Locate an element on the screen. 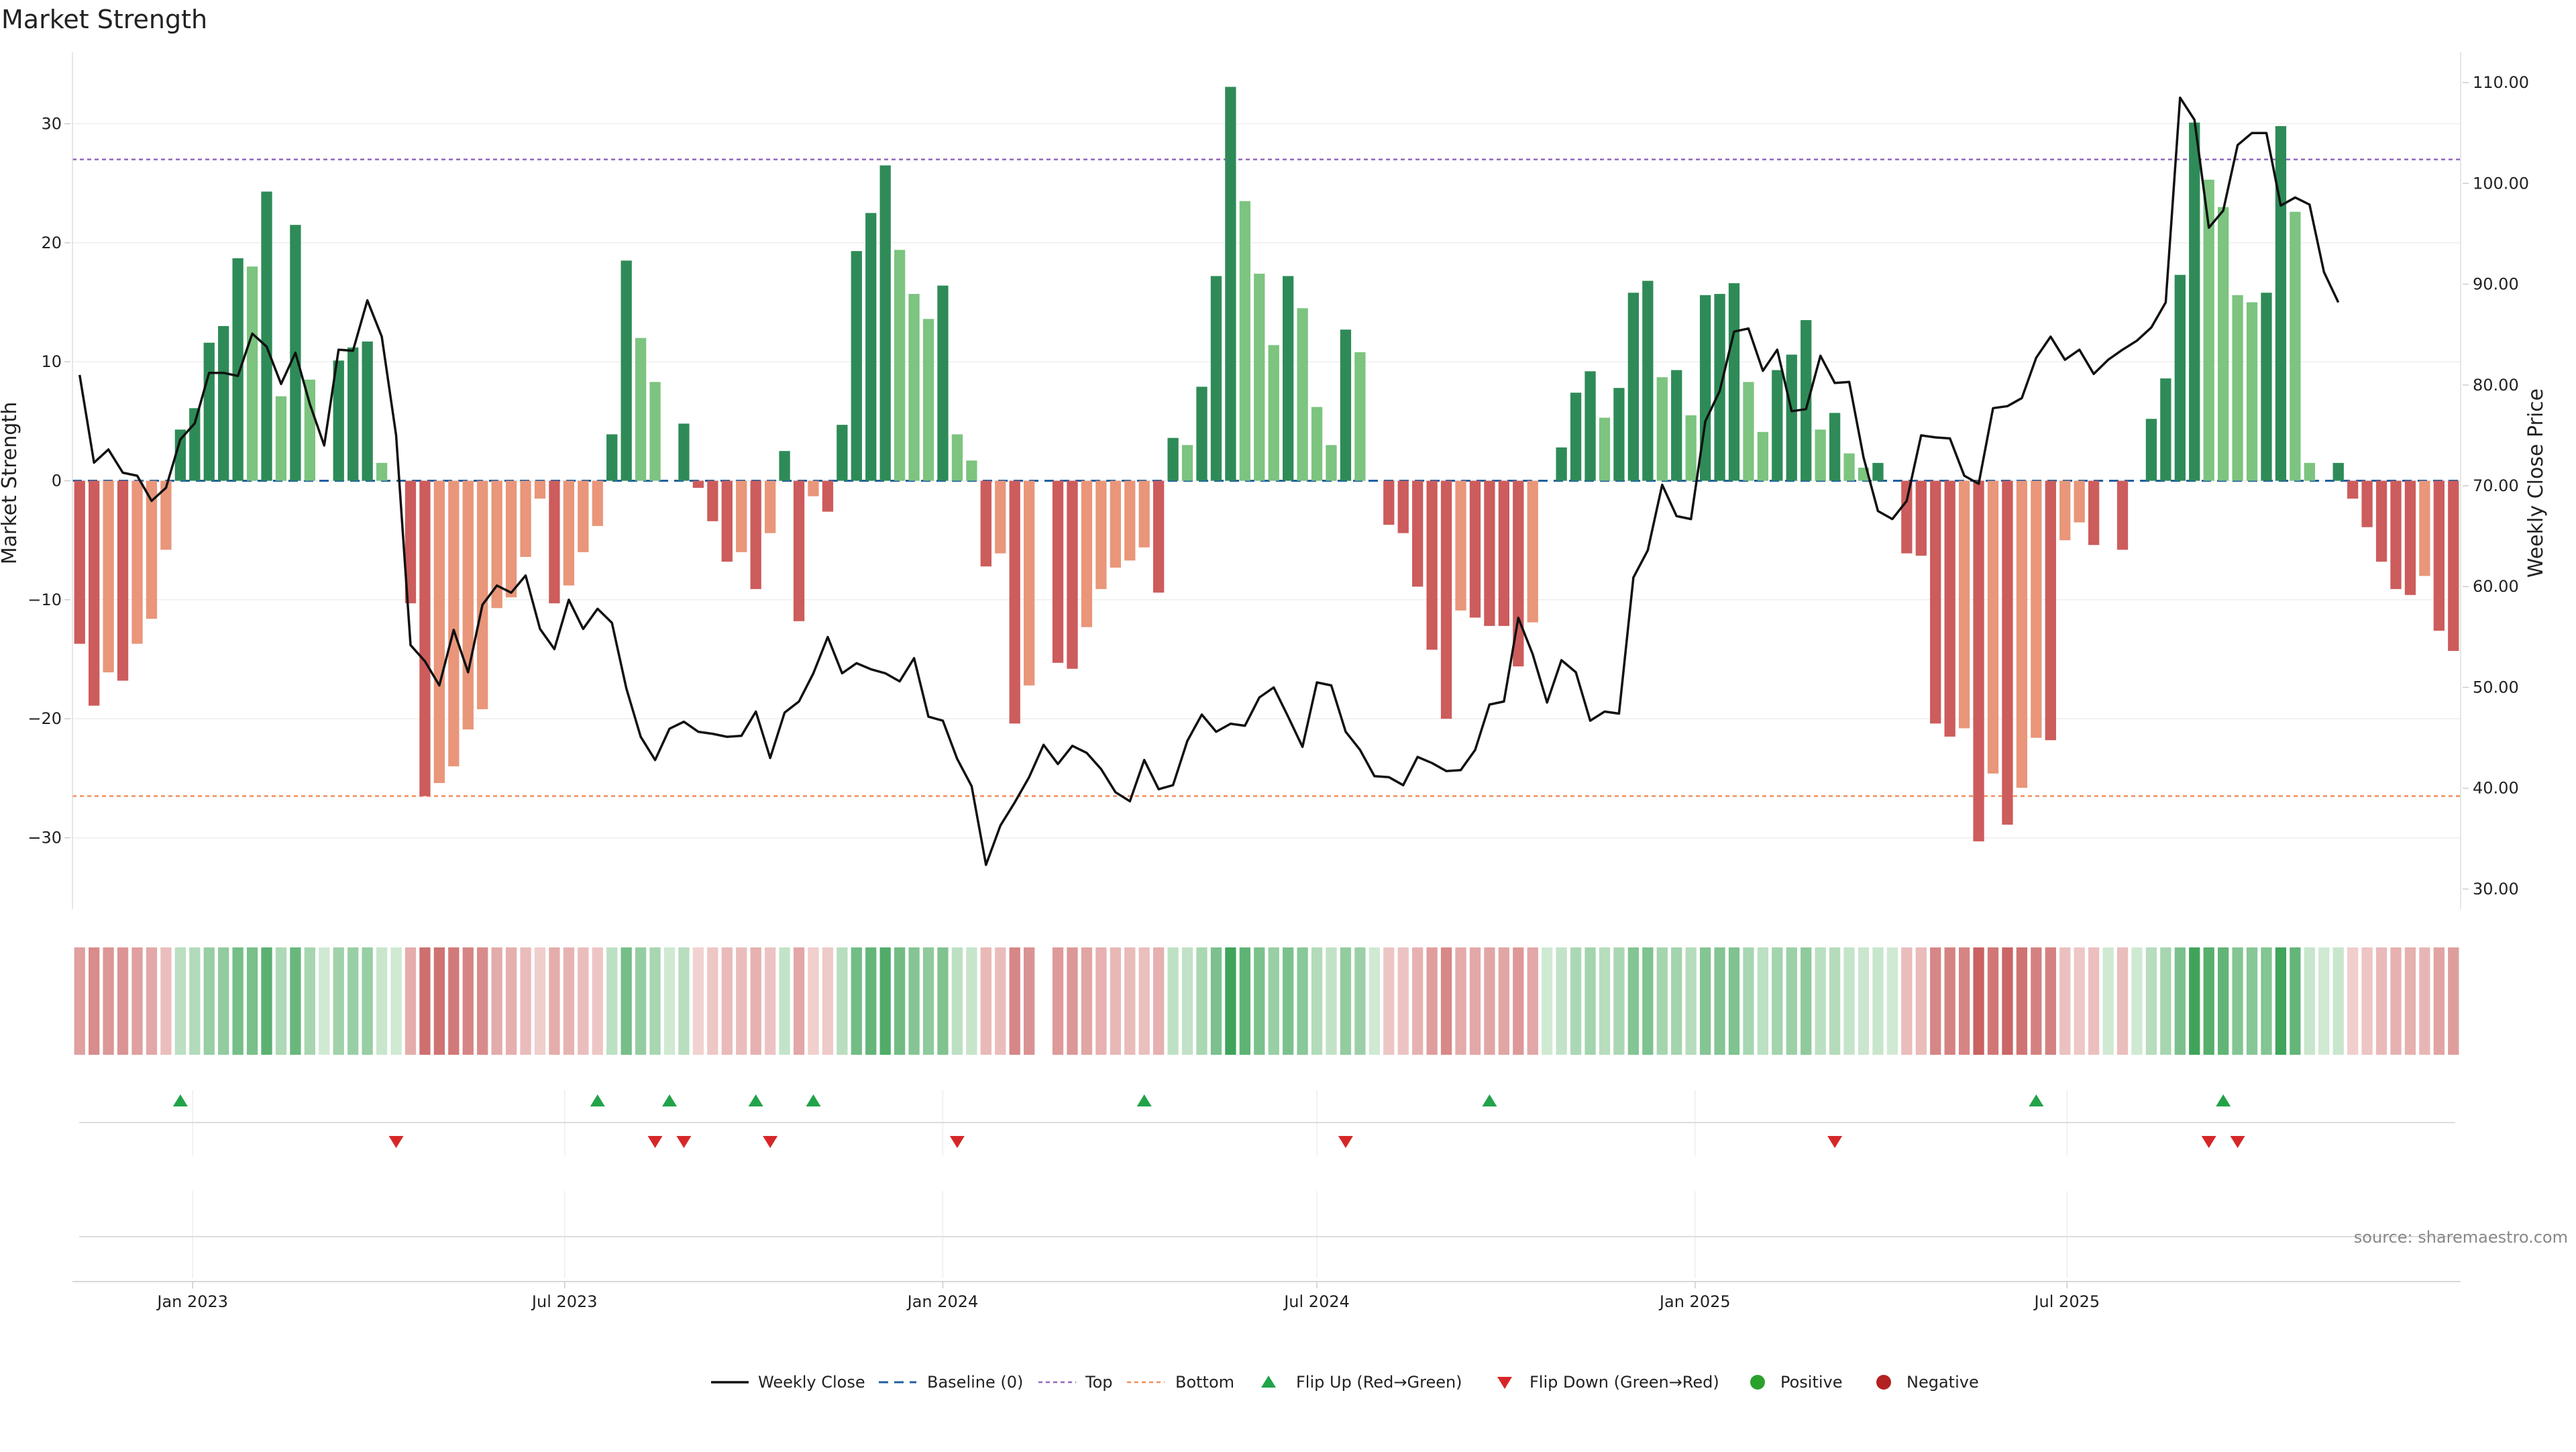 The image size is (2576, 1452). x-tick-label: Jan 2024 is located at coordinates (942, 1302).